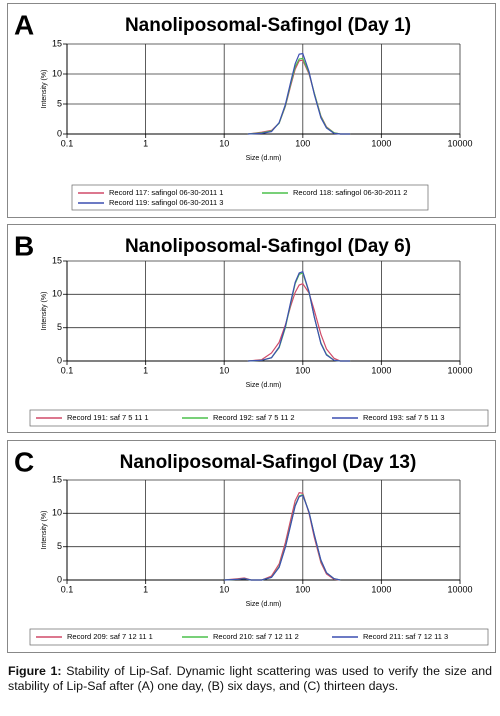  I want to click on legend-label: Record 118: safingol 06-30-2011 2, so click(350, 192).